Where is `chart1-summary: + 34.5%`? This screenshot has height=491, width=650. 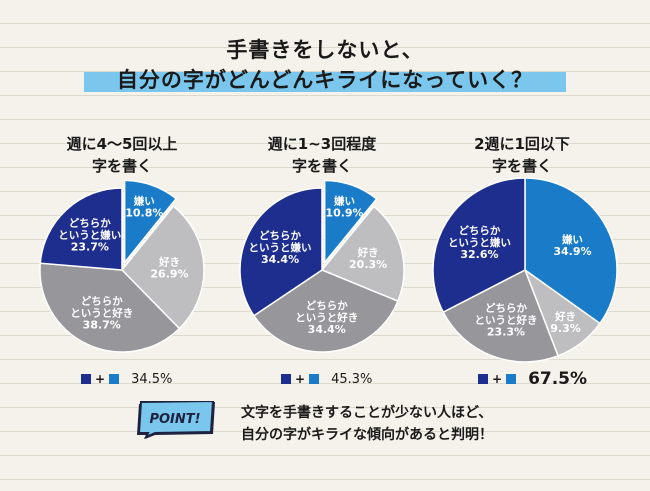 chart1-summary: + 34.5% is located at coordinates (126, 379).